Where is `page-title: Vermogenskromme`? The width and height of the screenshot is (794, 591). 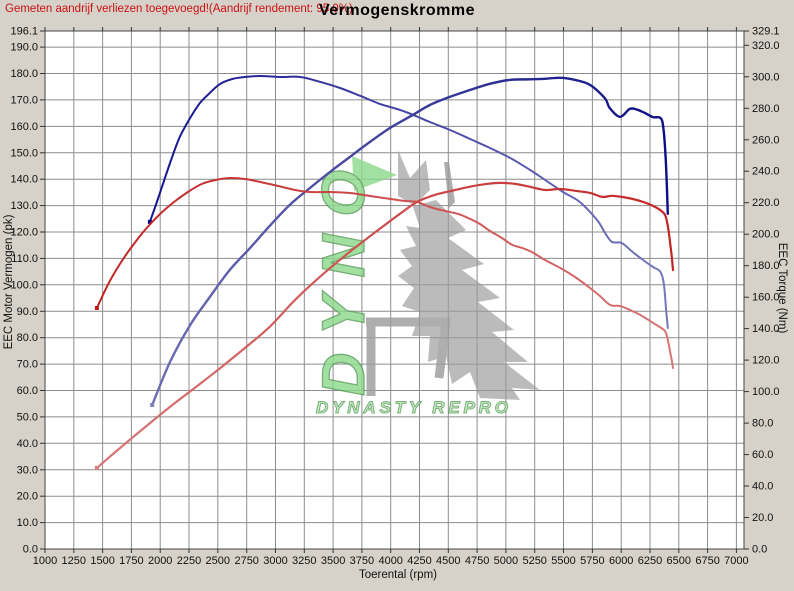
page-title: Vermogenskromme is located at coordinates (396, 10).